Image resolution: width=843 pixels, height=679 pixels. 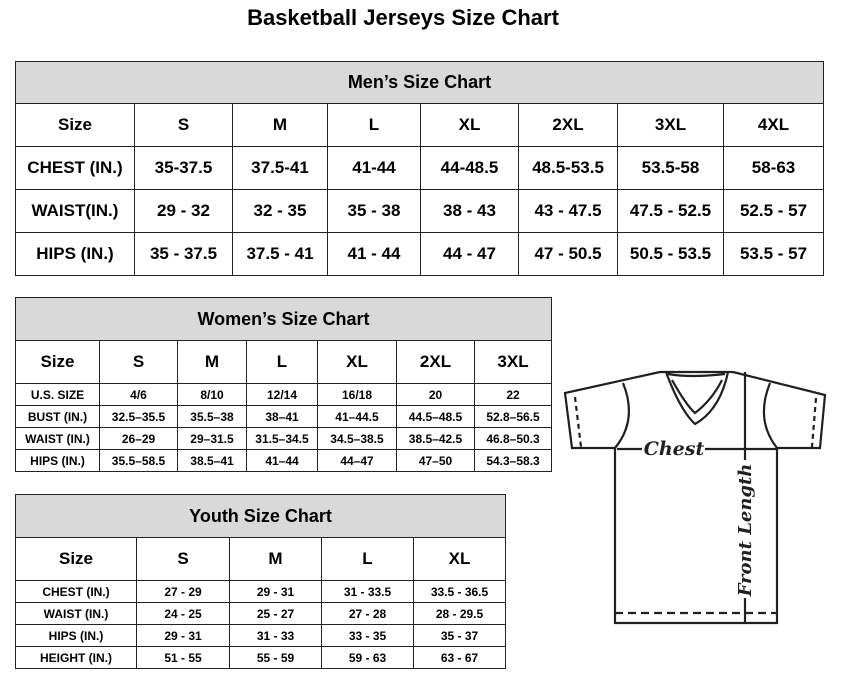 What do you see at coordinates (403, 17) in the screenshot?
I see `page-title: Basketball Jerseys Size Chart` at bounding box center [403, 17].